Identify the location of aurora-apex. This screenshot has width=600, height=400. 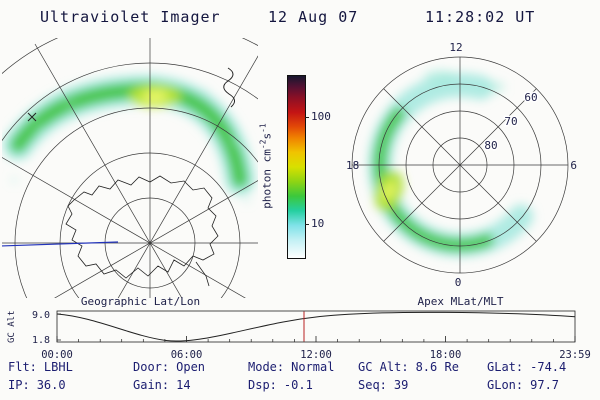
(451, 163).